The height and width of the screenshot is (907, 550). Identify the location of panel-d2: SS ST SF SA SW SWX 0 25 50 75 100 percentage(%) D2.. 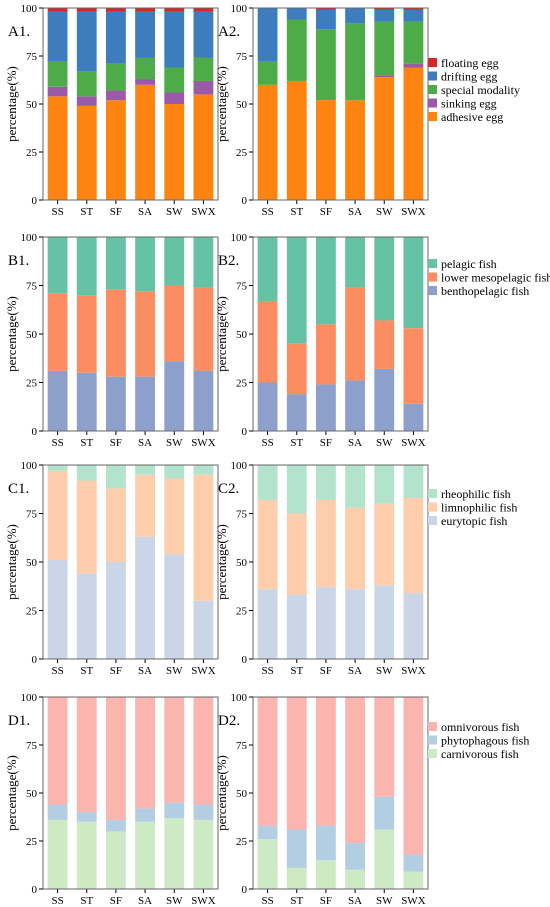
(321, 799).